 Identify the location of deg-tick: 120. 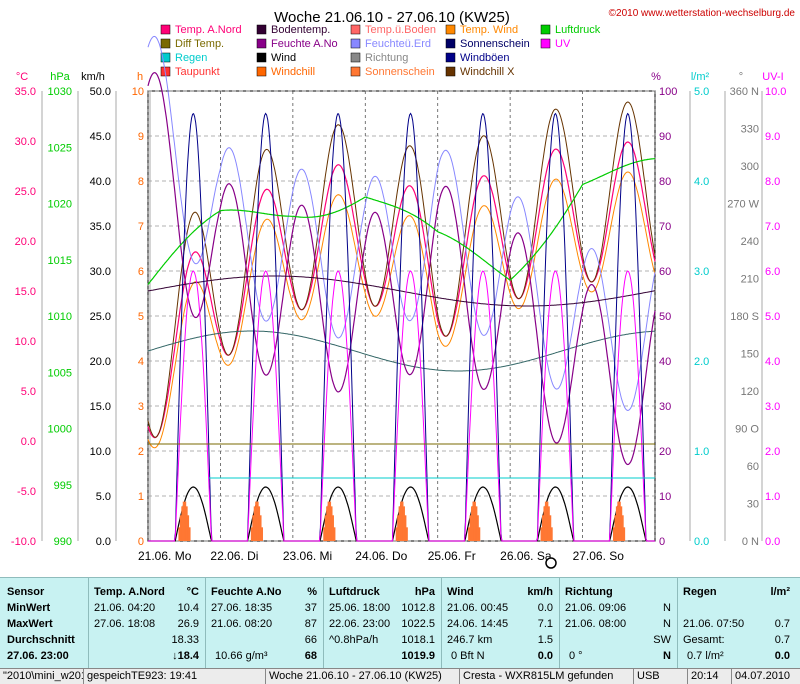
(750, 392).